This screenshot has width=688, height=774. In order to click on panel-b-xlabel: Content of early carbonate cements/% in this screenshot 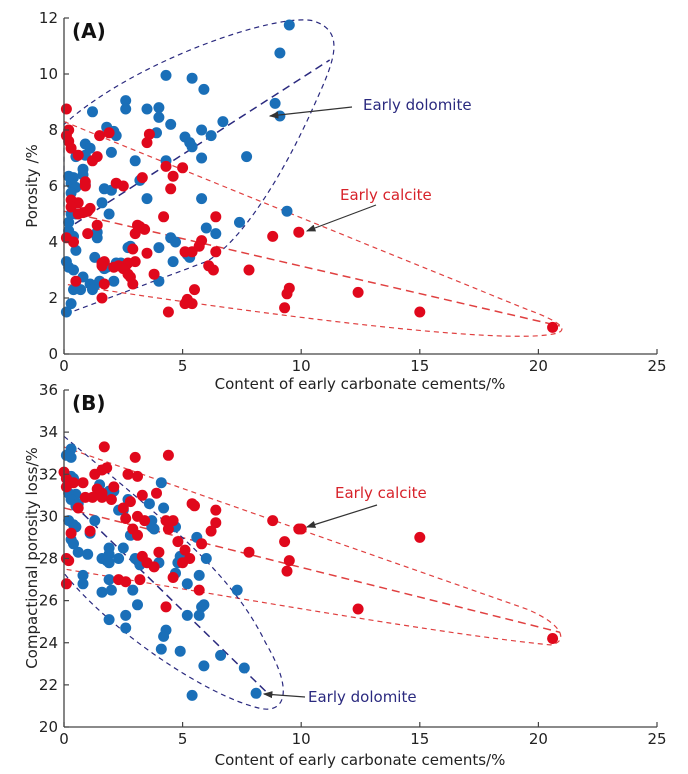, I will do `click(360, 760)`.